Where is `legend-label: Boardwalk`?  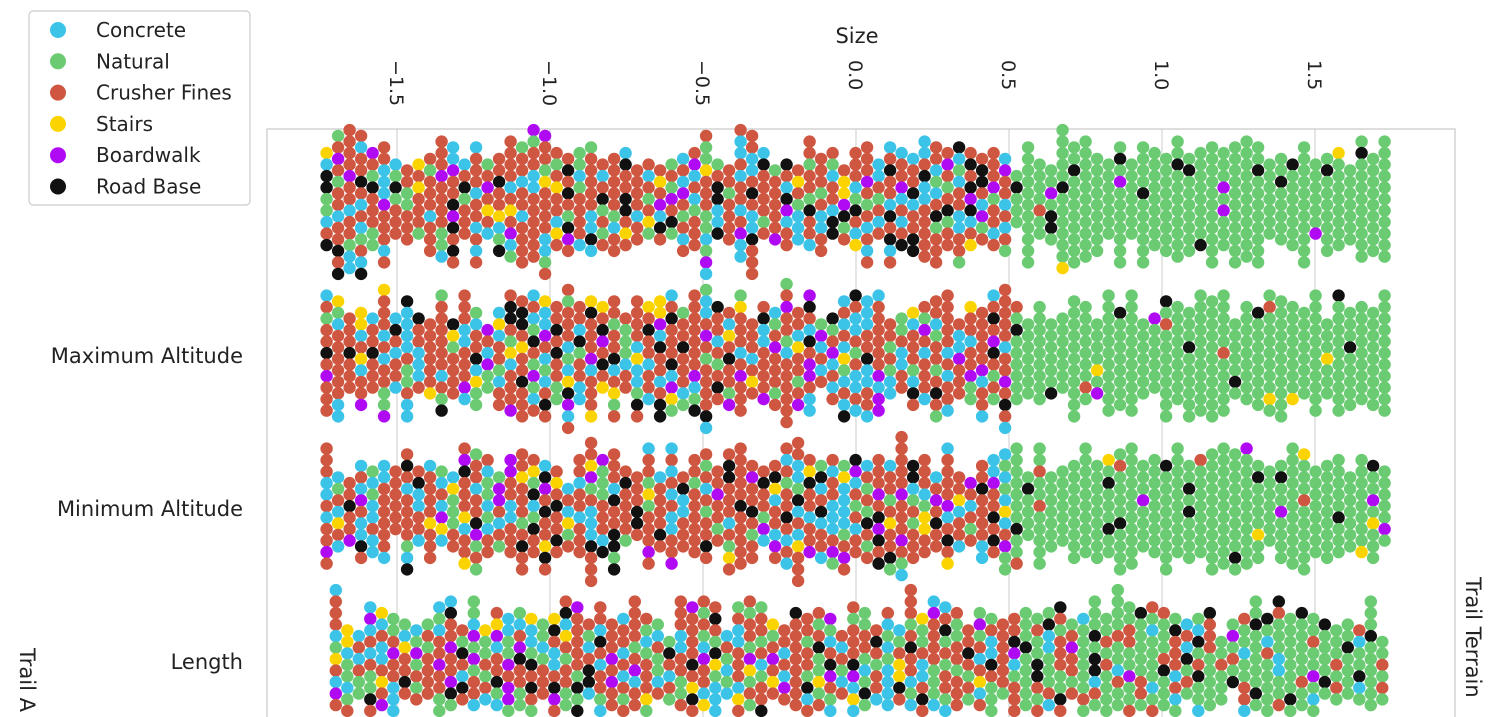 legend-label: Boardwalk is located at coordinates (148, 155).